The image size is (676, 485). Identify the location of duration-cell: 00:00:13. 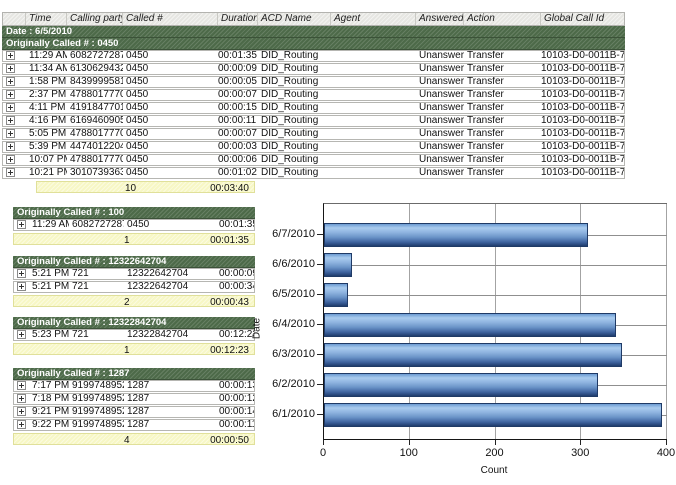
(236, 386).